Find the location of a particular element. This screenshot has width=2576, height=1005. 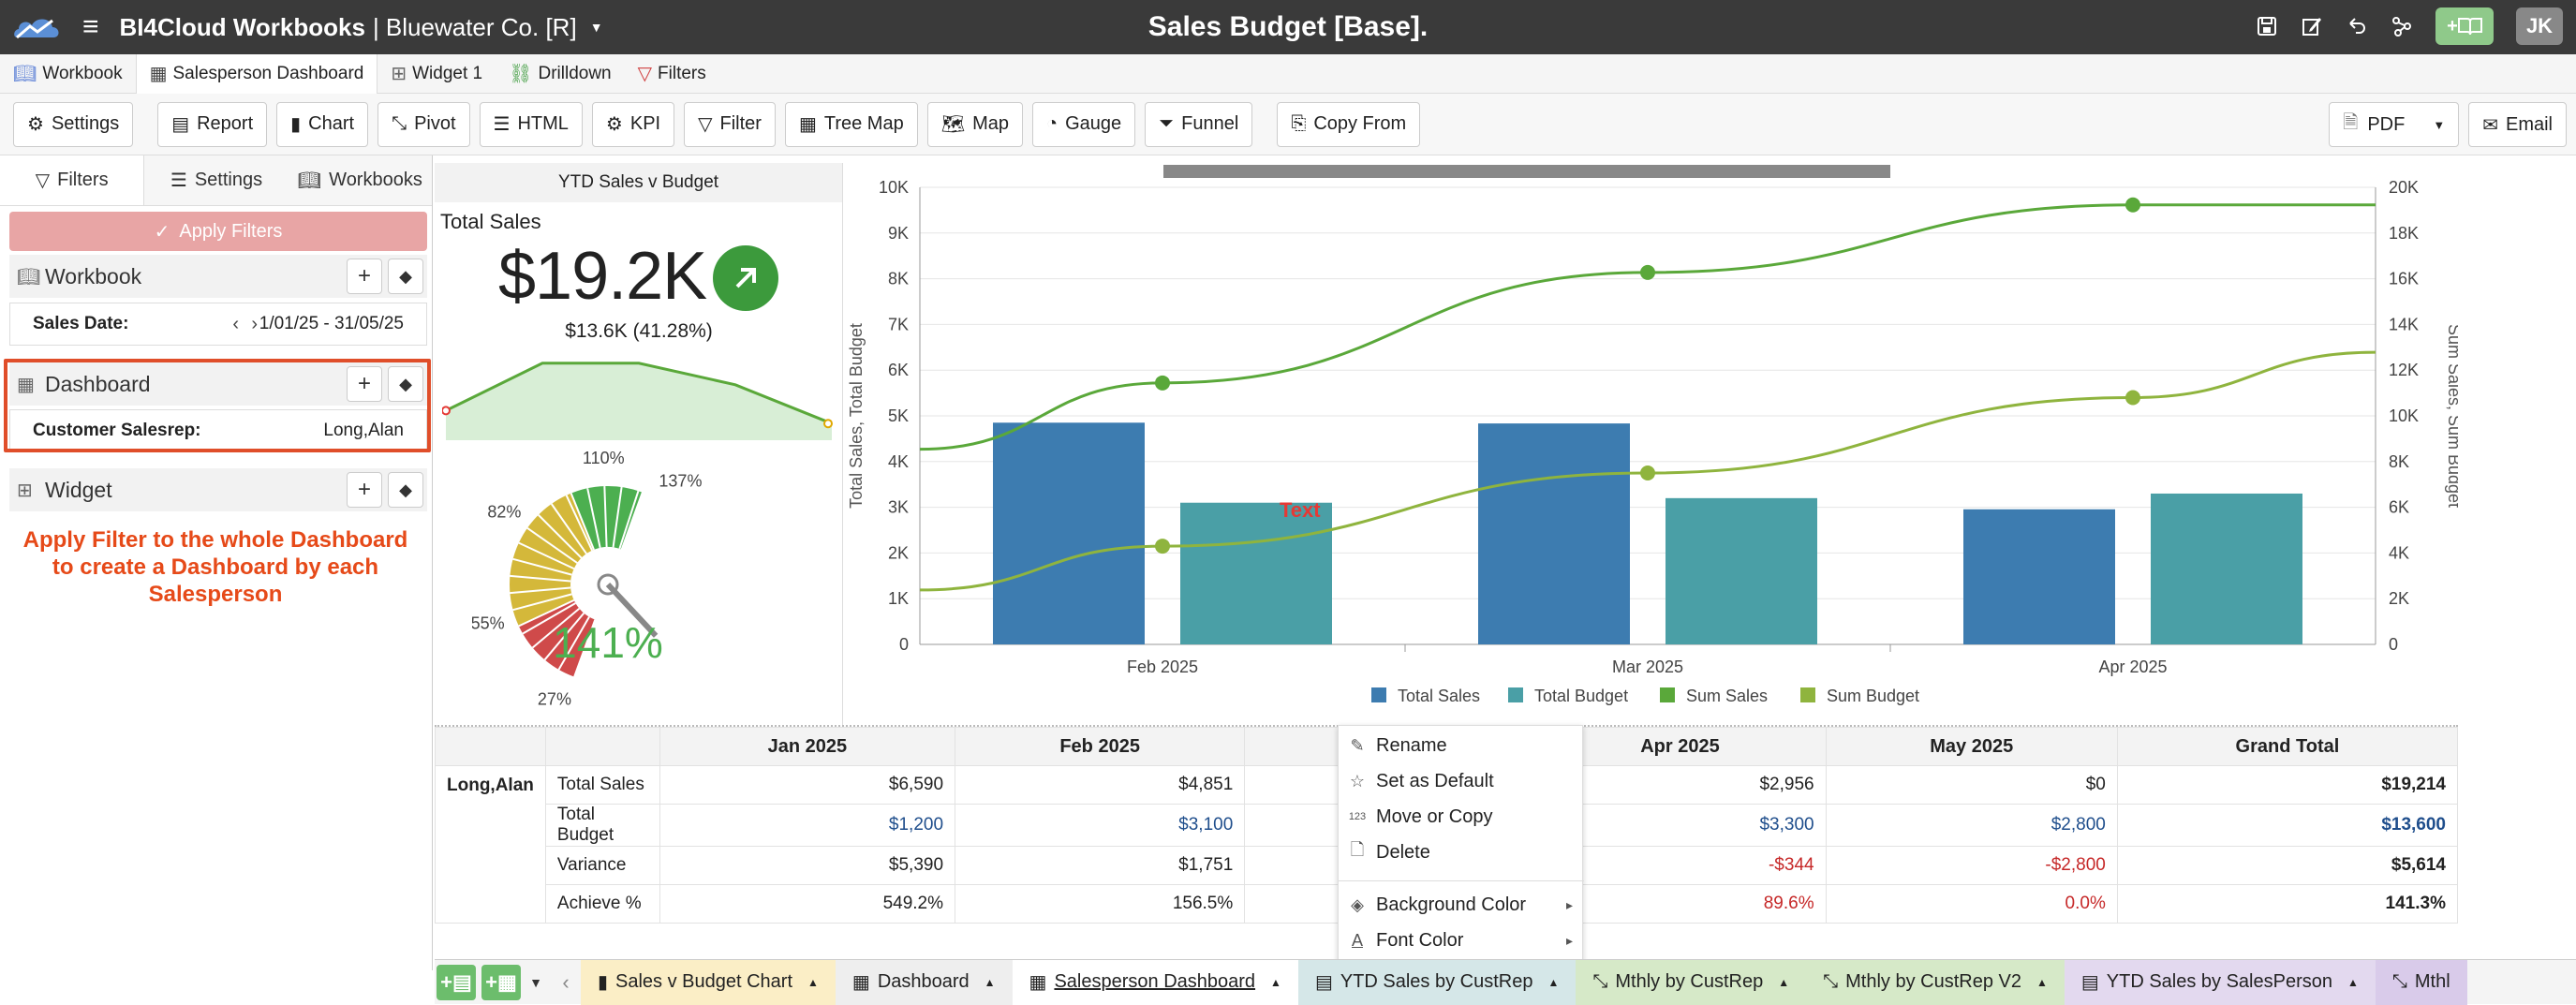

menu-icon: ≡ is located at coordinates (91, 26).